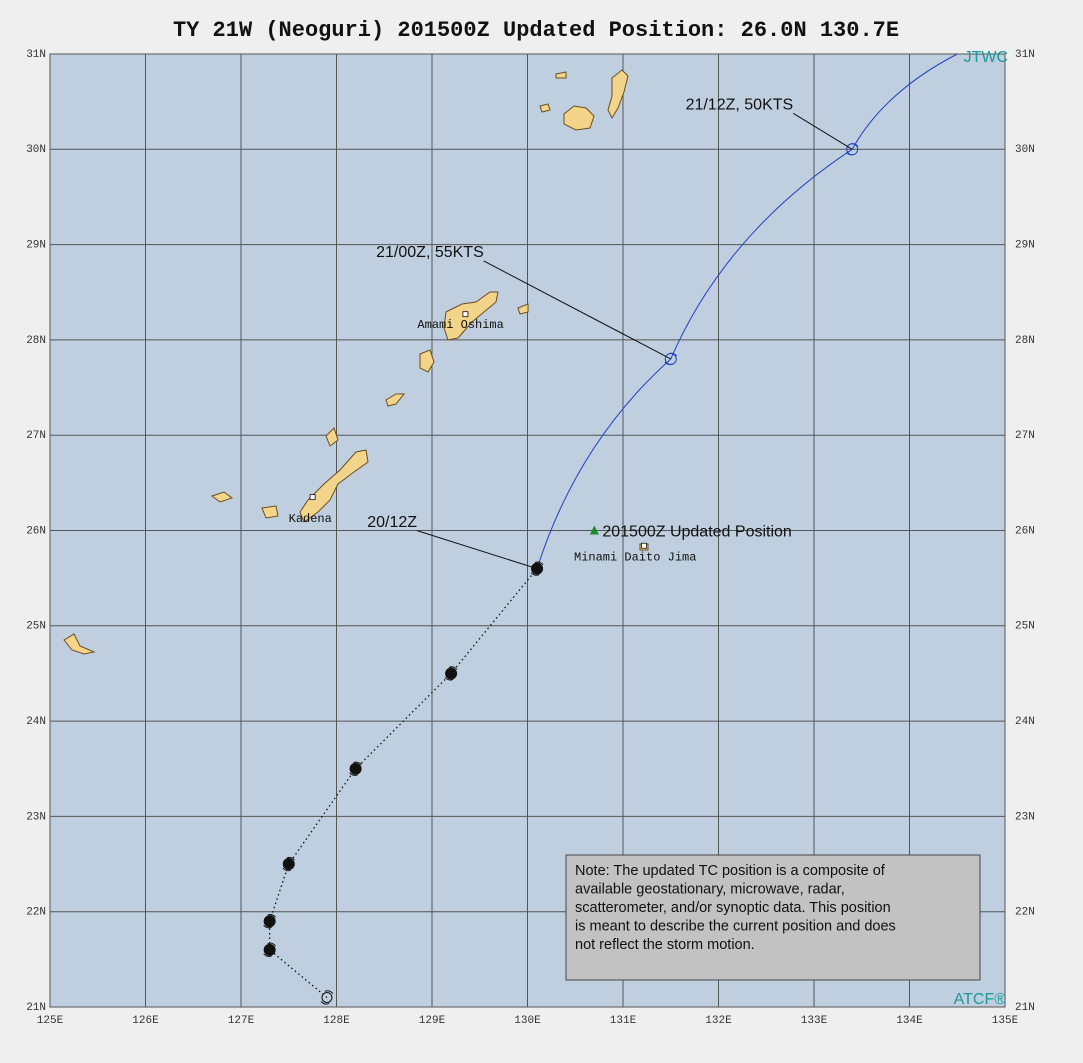  I want to click on updated-position-label: 201500Z Updated Position, so click(696, 532).